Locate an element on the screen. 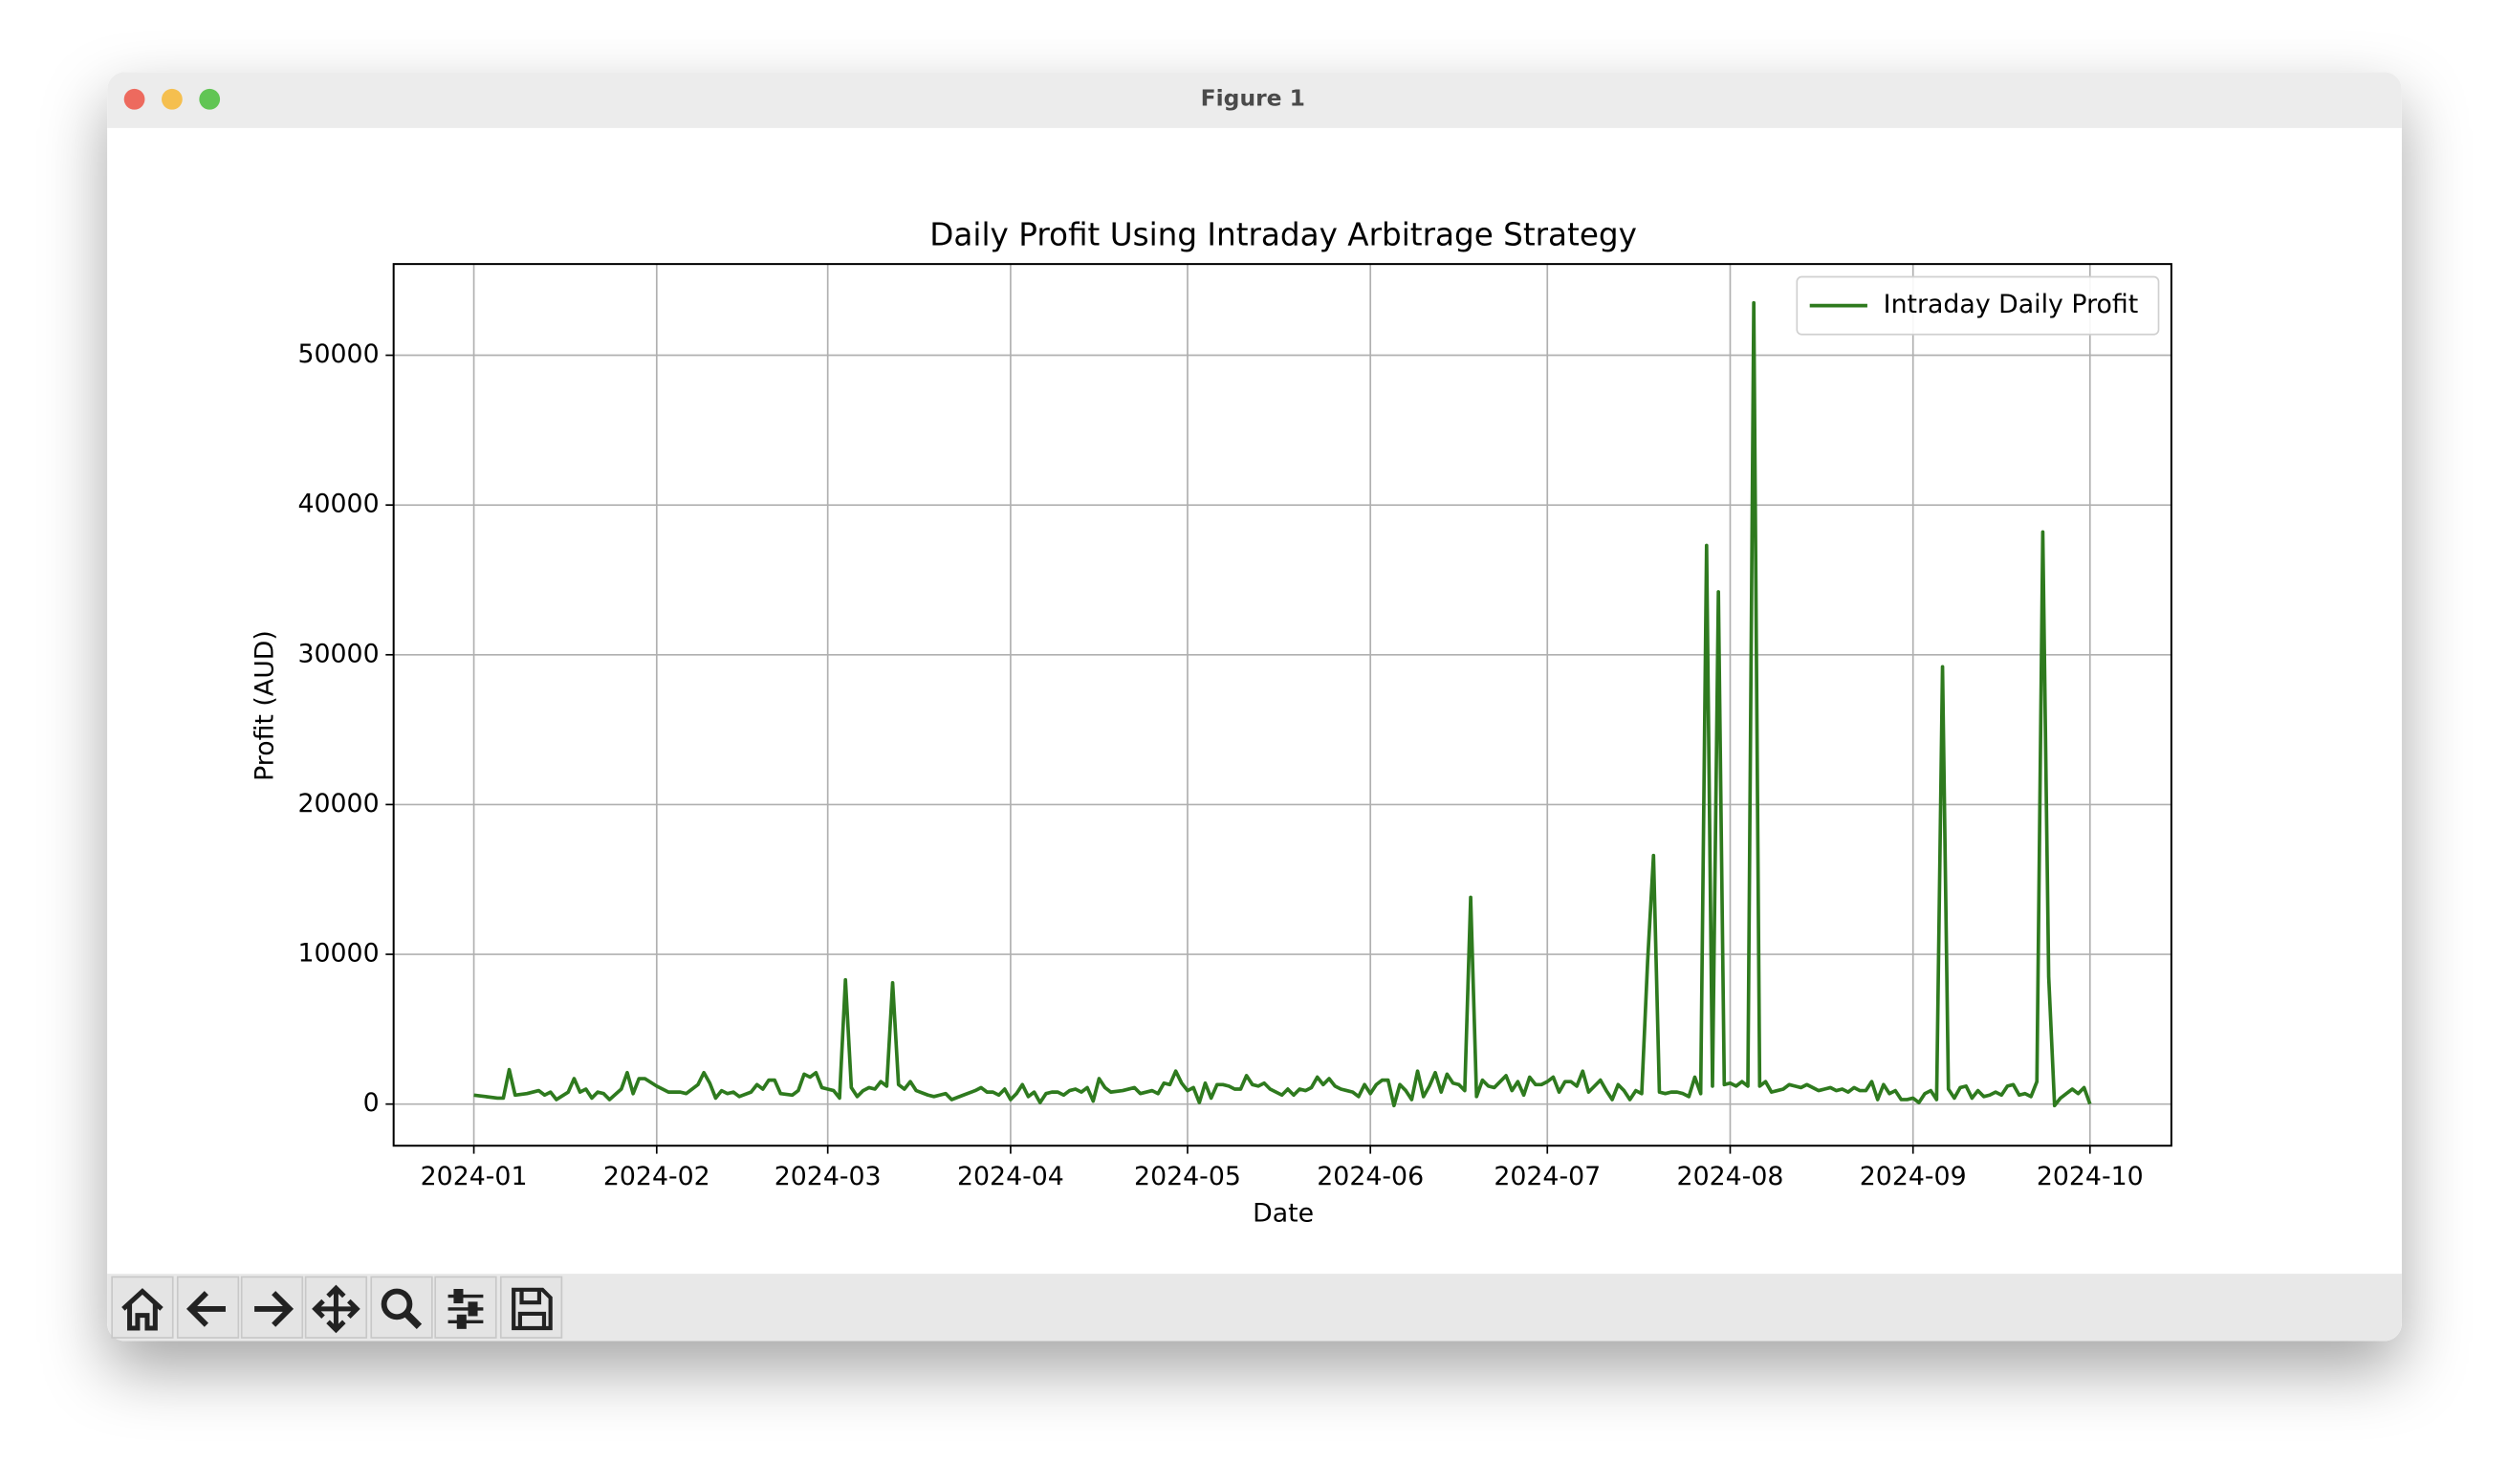  x-tick-label: 2024-02 is located at coordinates (656, 1176).